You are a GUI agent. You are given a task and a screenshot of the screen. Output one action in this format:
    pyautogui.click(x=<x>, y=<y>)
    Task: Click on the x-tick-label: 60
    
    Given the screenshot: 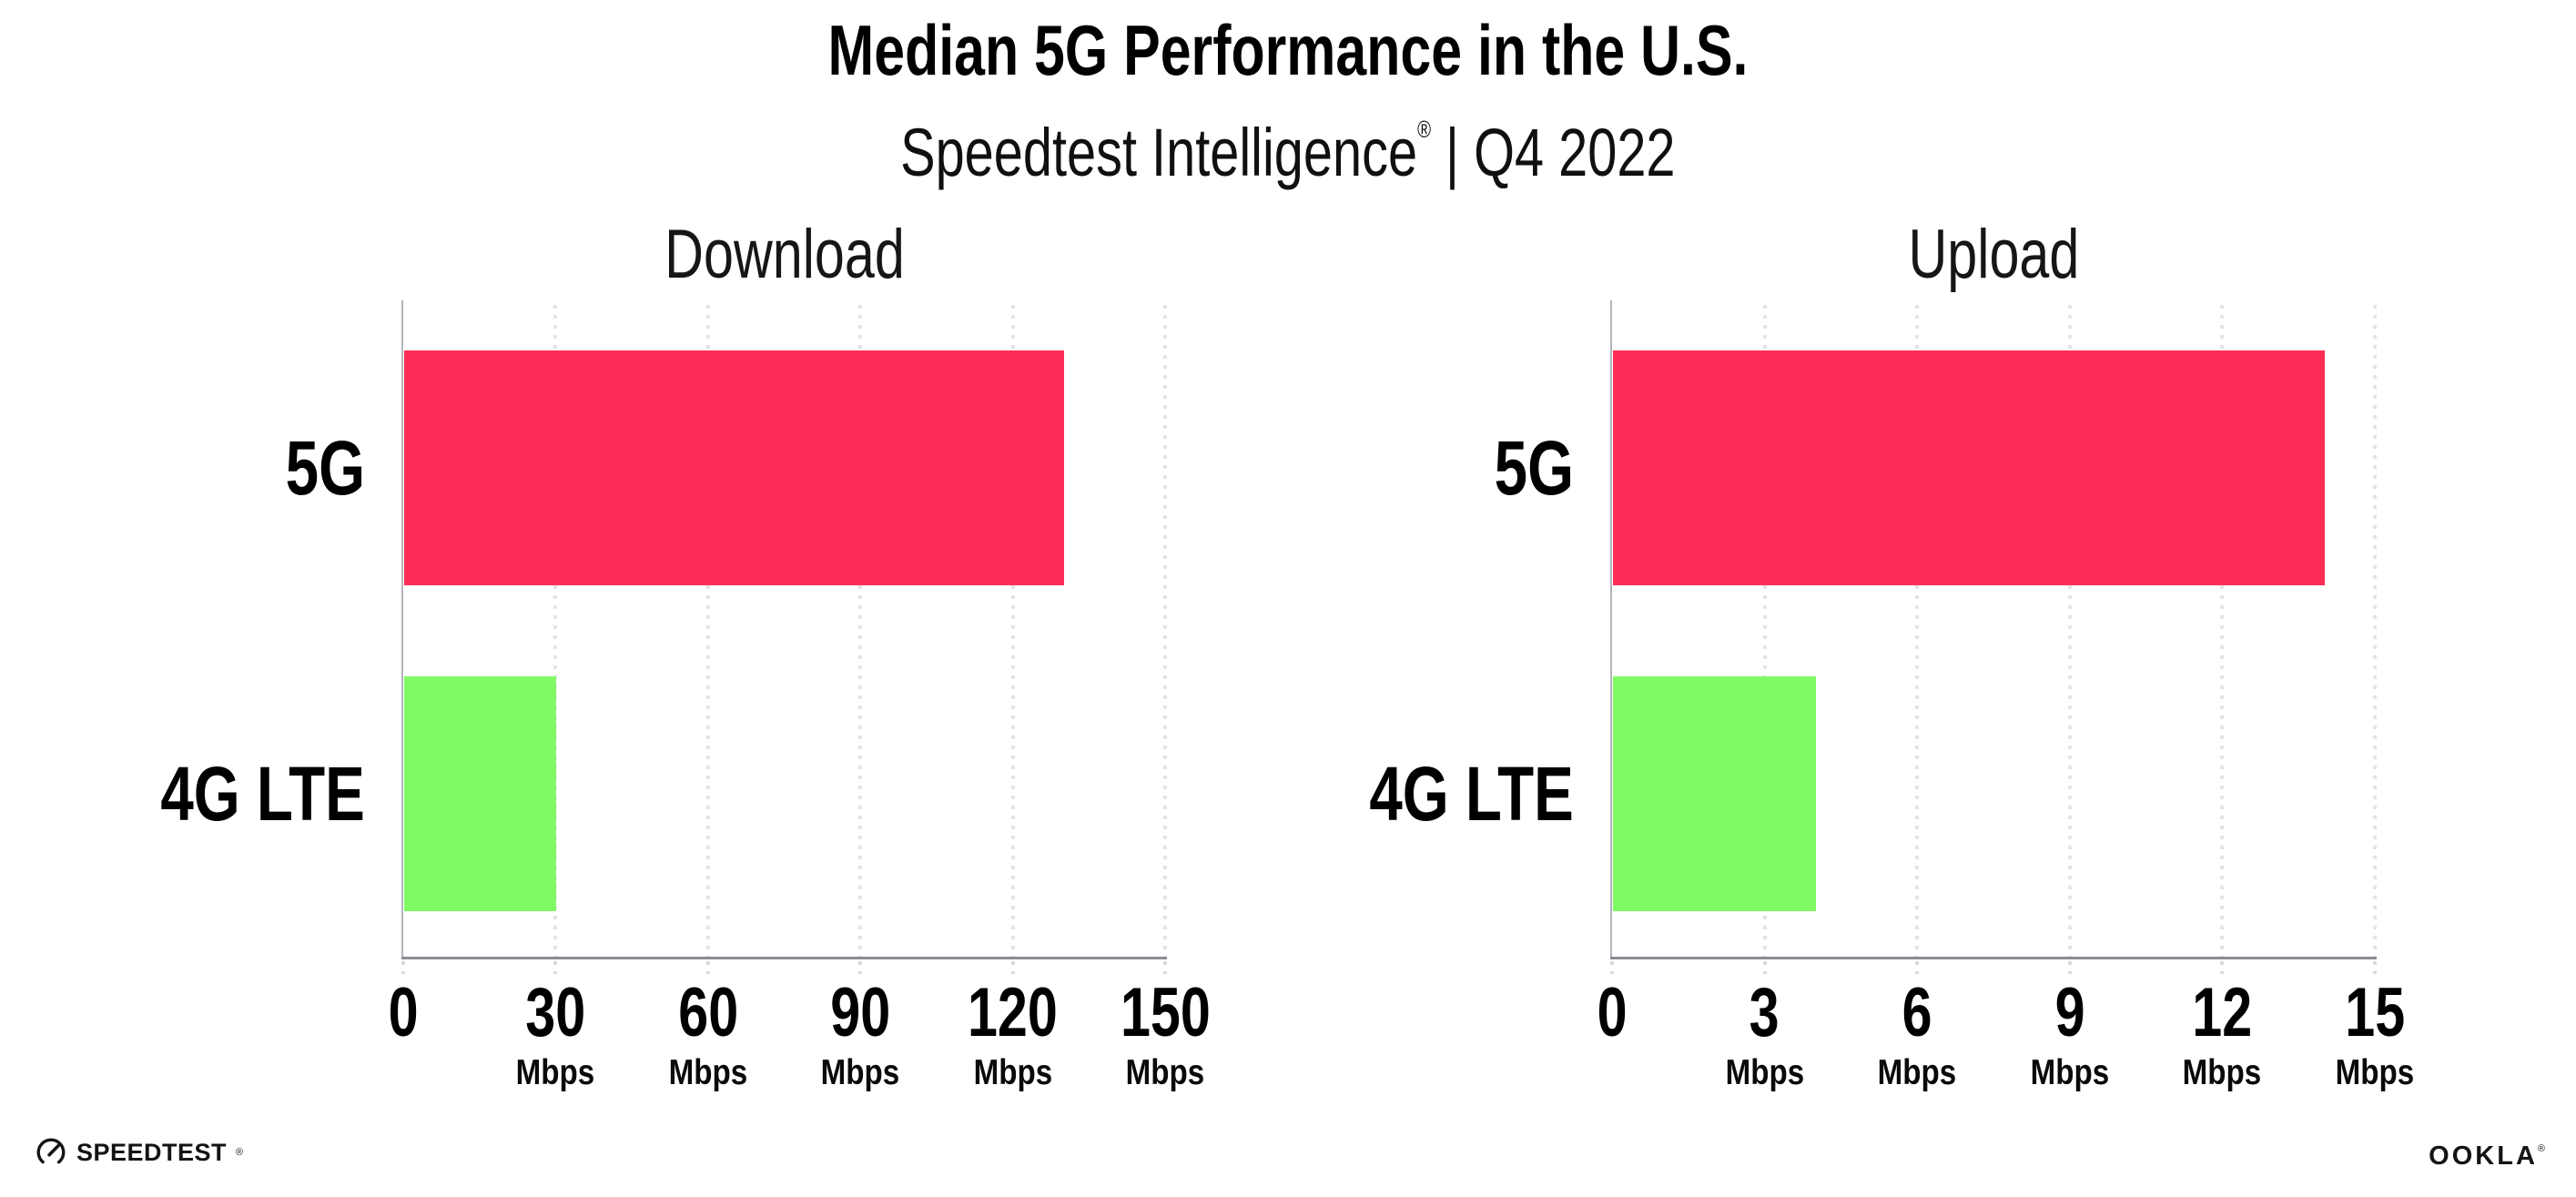 What is the action you would take?
    pyautogui.click(x=708, y=1013)
    